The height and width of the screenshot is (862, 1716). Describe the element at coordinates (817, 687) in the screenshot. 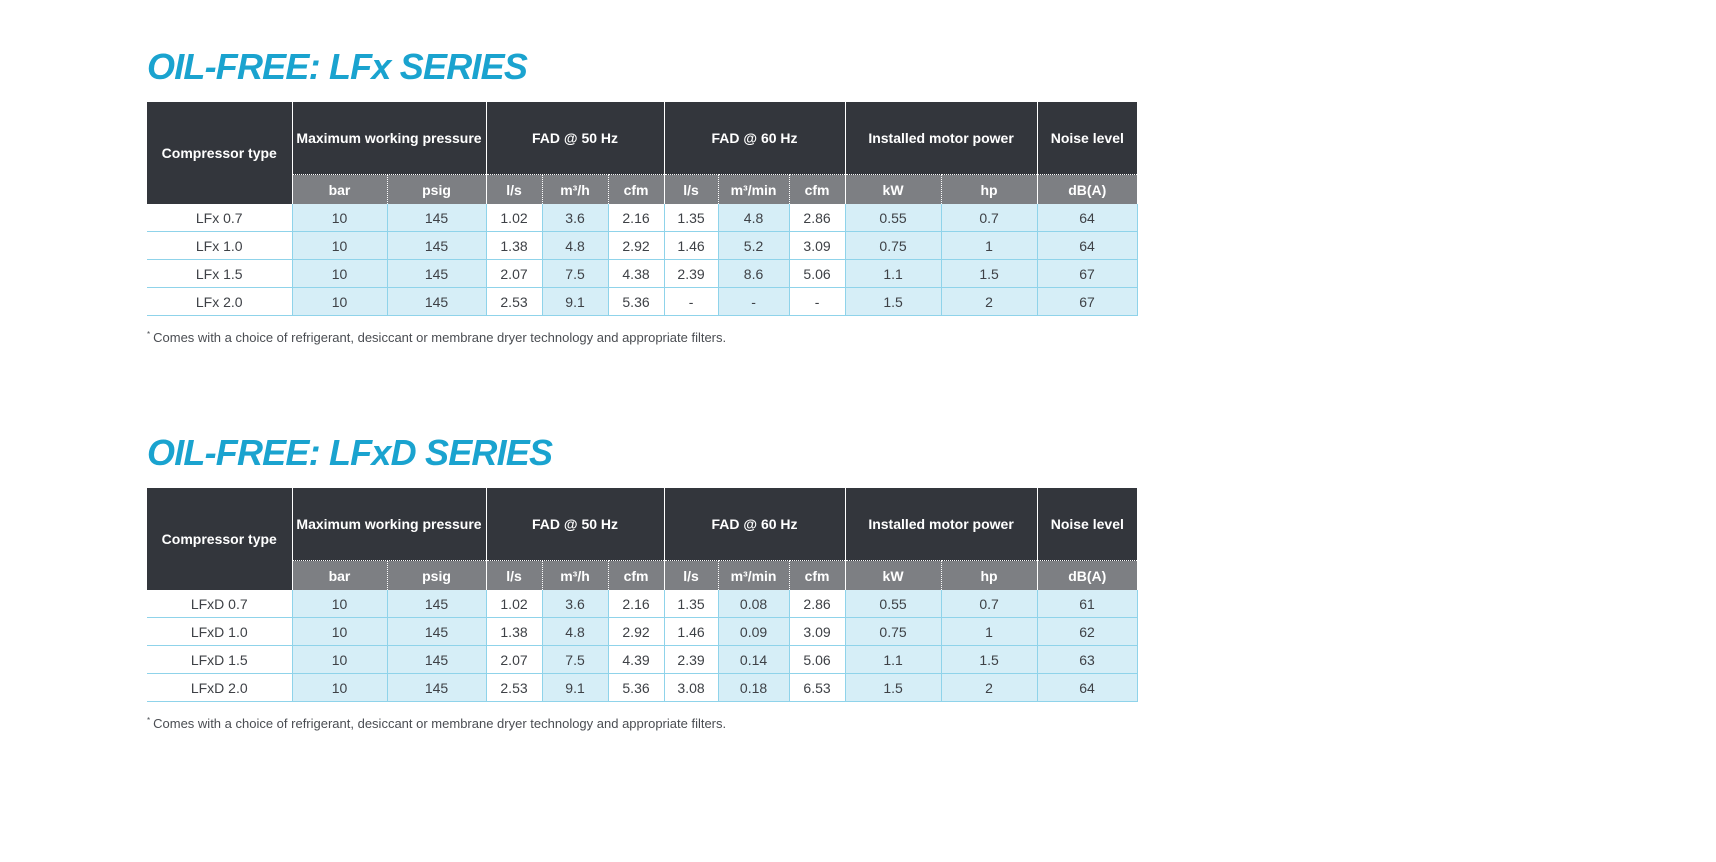

I see `cell-fad60-cfm: 6.53` at that location.